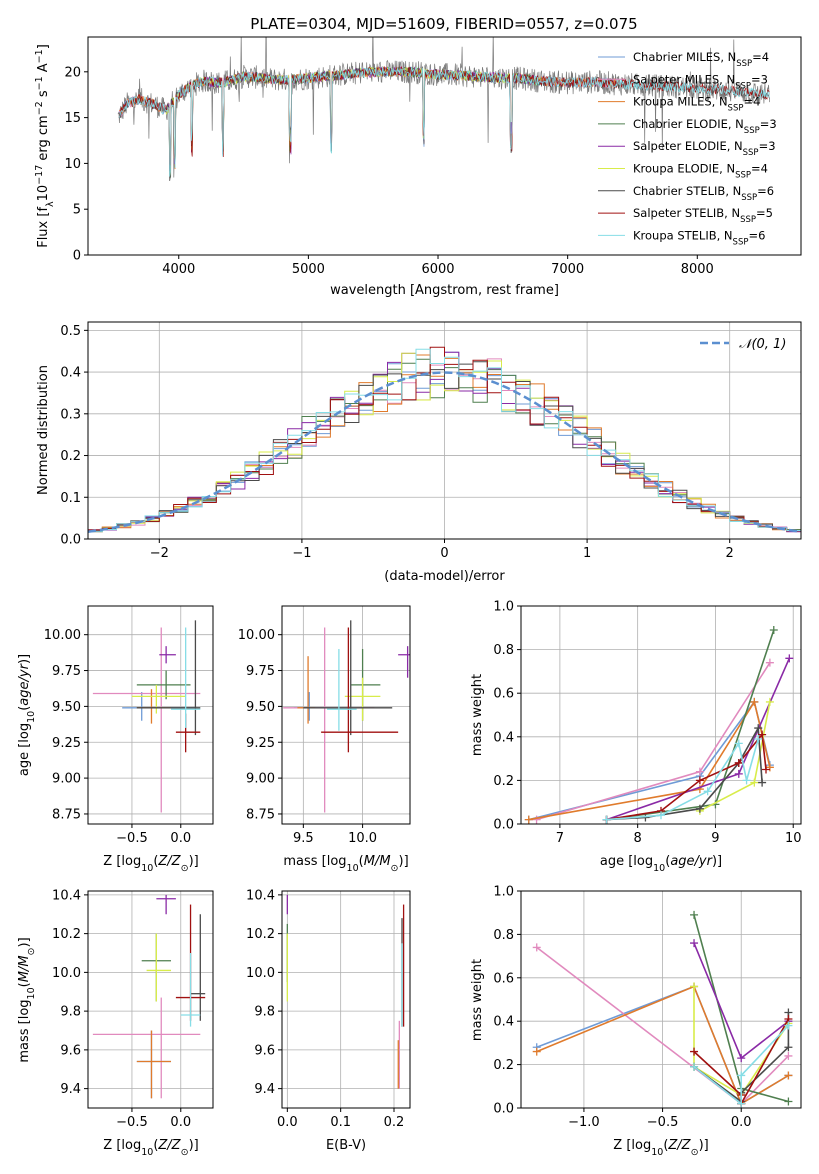 This screenshot has height=1174, width=819. Describe the element at coordinates (346, 999) in the screenshot. I see `axes-frame` at that location.